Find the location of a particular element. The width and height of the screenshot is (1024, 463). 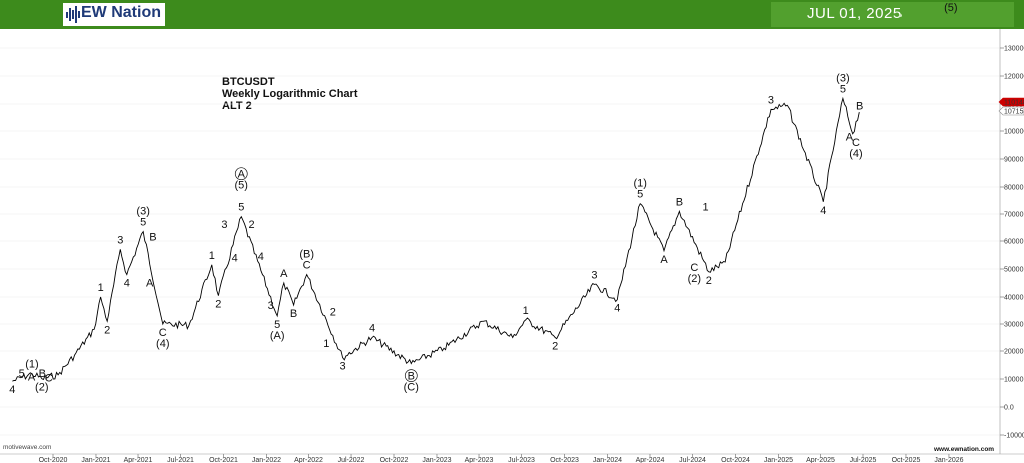

ew-nation-logo: EW Nation is located at coordinates (114, 14).